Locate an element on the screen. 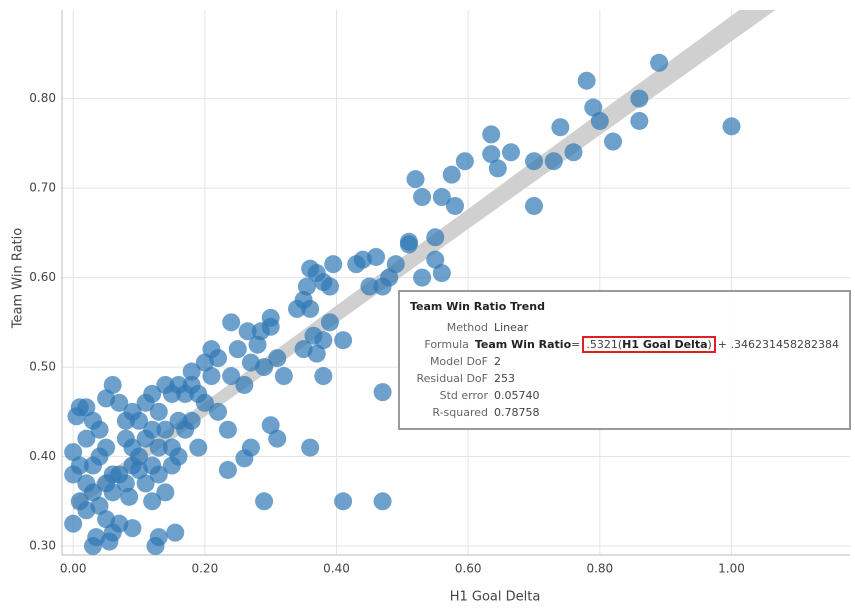  y-tick-label: 0.40 is located at coordinates (42, 456).